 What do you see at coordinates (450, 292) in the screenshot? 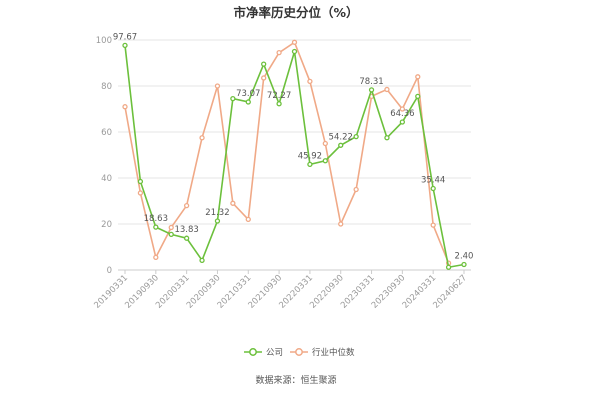
I see `x-tick-label: 20240627` at bounding box center [450, 292].